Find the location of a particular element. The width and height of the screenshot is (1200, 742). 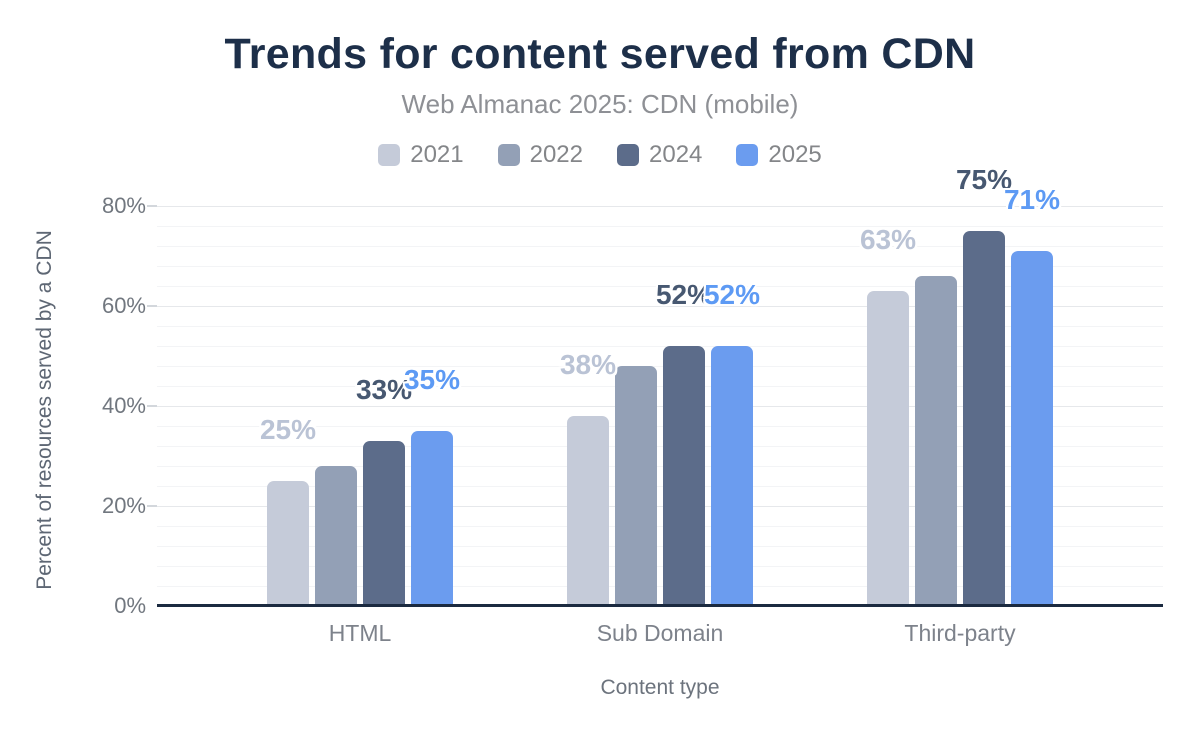

legend-item-2024: 2024 is located at coordinates (659, 155).